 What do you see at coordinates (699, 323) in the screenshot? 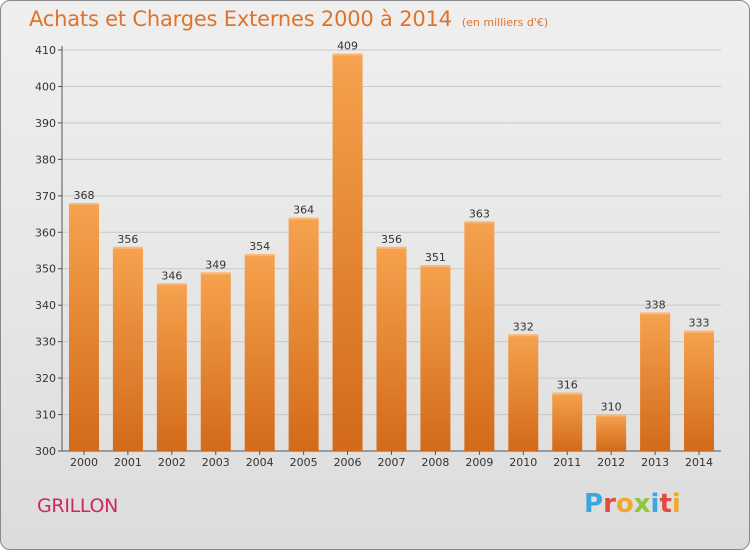
I see `value-label: 333` at bounding box center [699, 323].